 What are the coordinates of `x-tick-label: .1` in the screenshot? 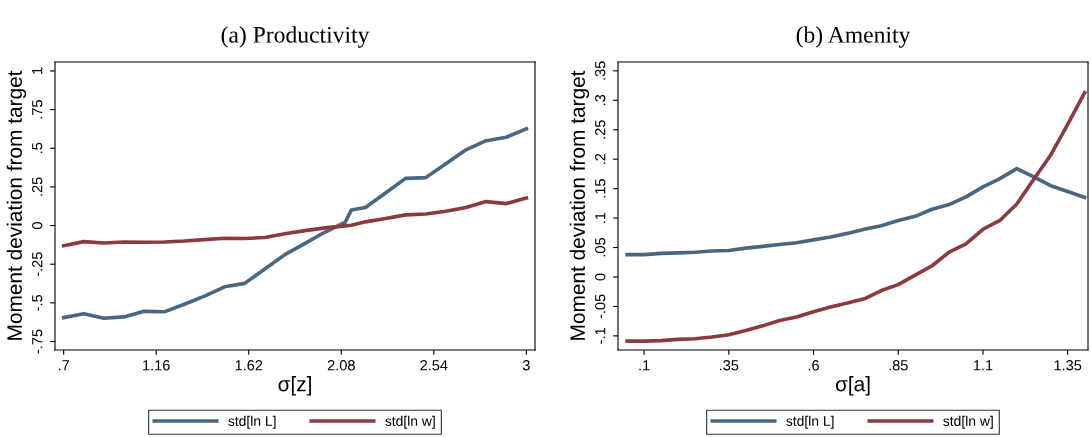 It's located at (644, 365).